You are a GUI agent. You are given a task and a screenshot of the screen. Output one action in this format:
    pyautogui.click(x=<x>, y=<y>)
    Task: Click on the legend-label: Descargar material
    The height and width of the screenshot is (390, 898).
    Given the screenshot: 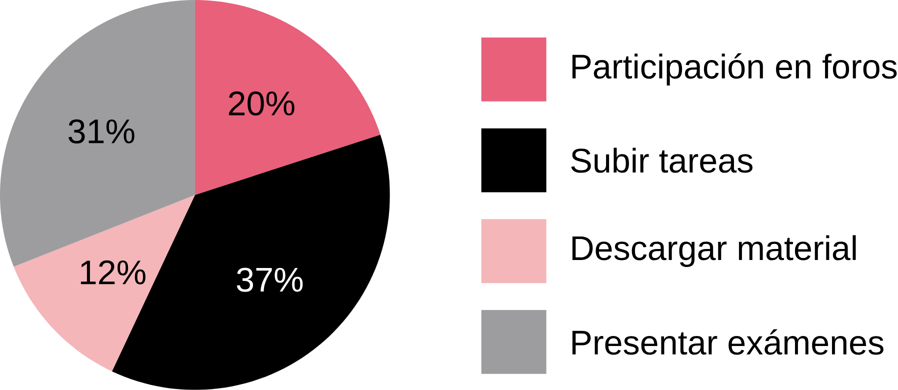 What is the action you would take?
    pyautogui.click(x=714, y=251)
    